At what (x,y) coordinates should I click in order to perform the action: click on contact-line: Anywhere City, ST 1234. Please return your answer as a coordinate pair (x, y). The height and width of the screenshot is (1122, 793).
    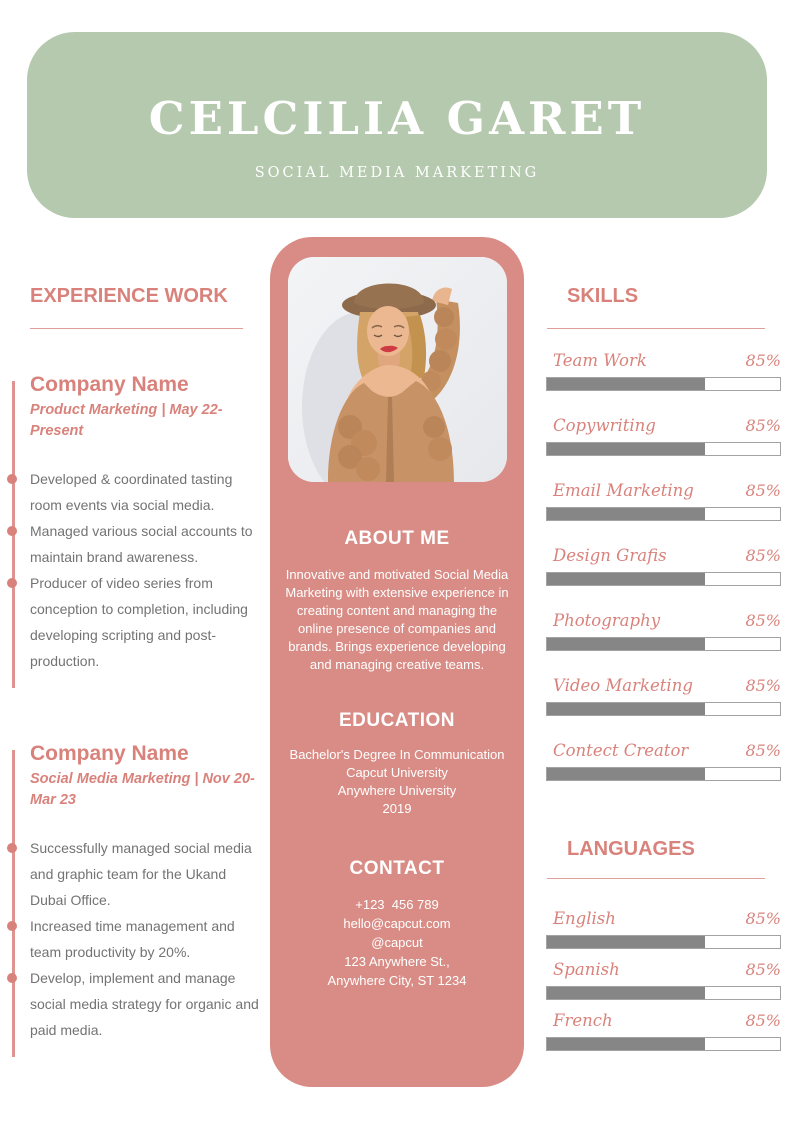
    Looking at the image, I should click on (397, 980).